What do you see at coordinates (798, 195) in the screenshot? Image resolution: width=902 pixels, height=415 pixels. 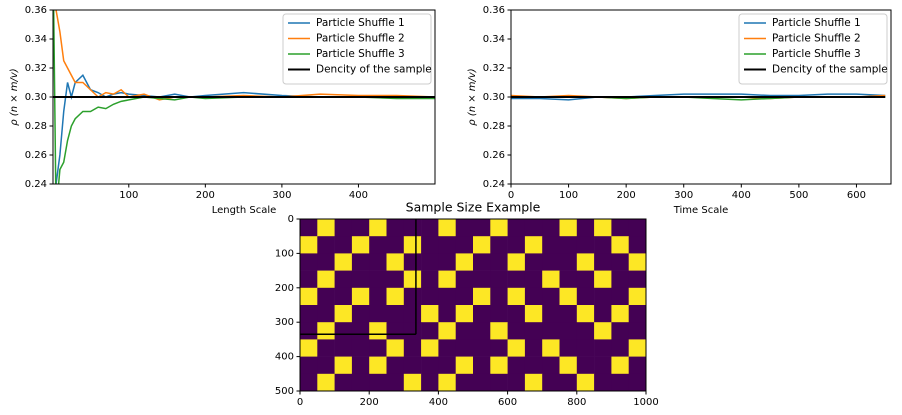 I see `x-tick-label: 500` at bounding box center [798, 195].